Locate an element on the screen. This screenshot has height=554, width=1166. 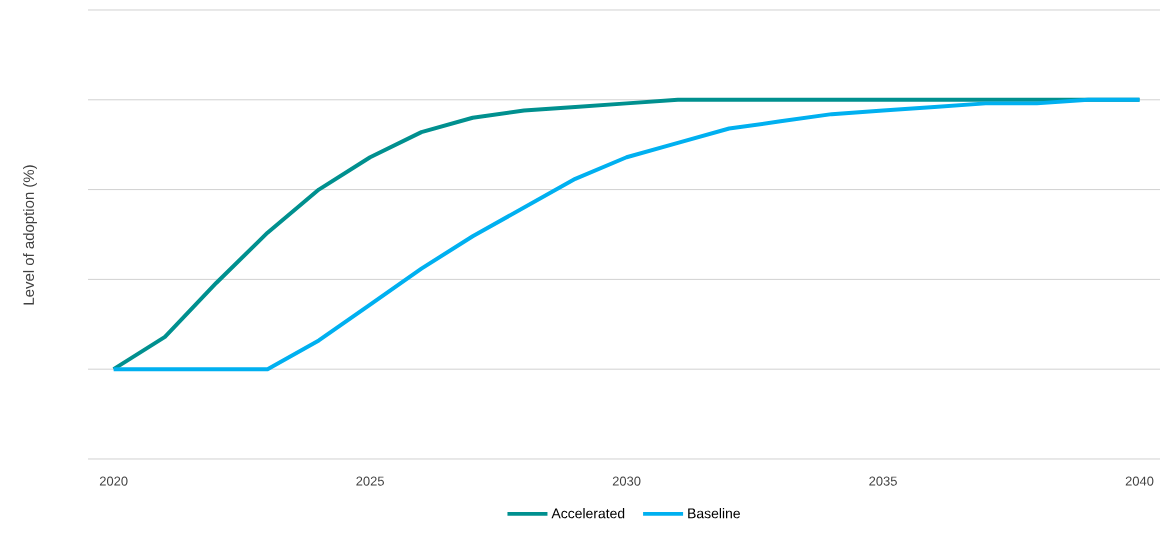
x-tick-label: 2035 is located at coordinates (883, 481).